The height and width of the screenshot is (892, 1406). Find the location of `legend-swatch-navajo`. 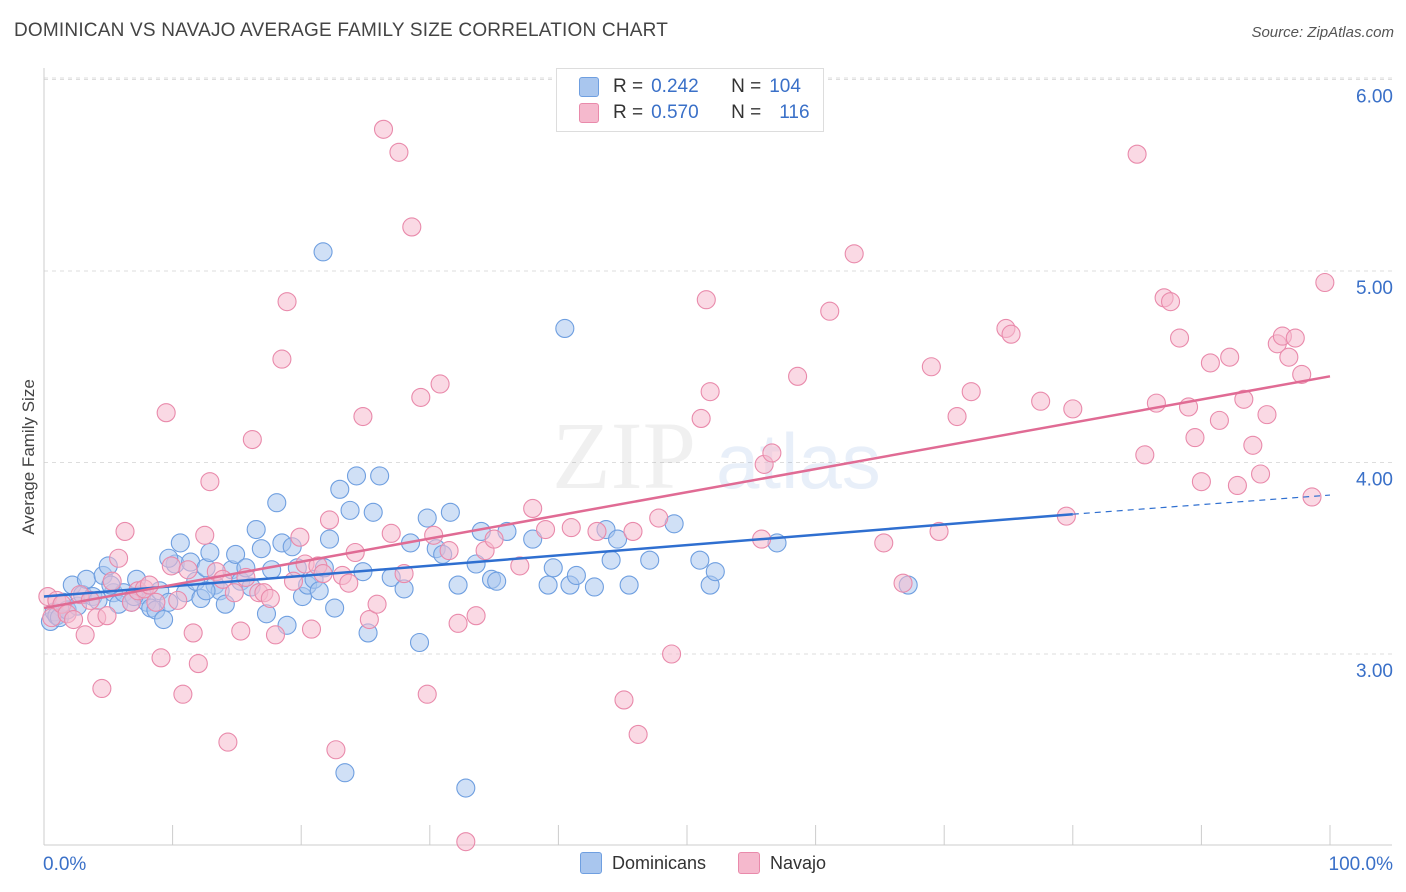

legend-swatch-navajo is located at coordinates (589, 113).